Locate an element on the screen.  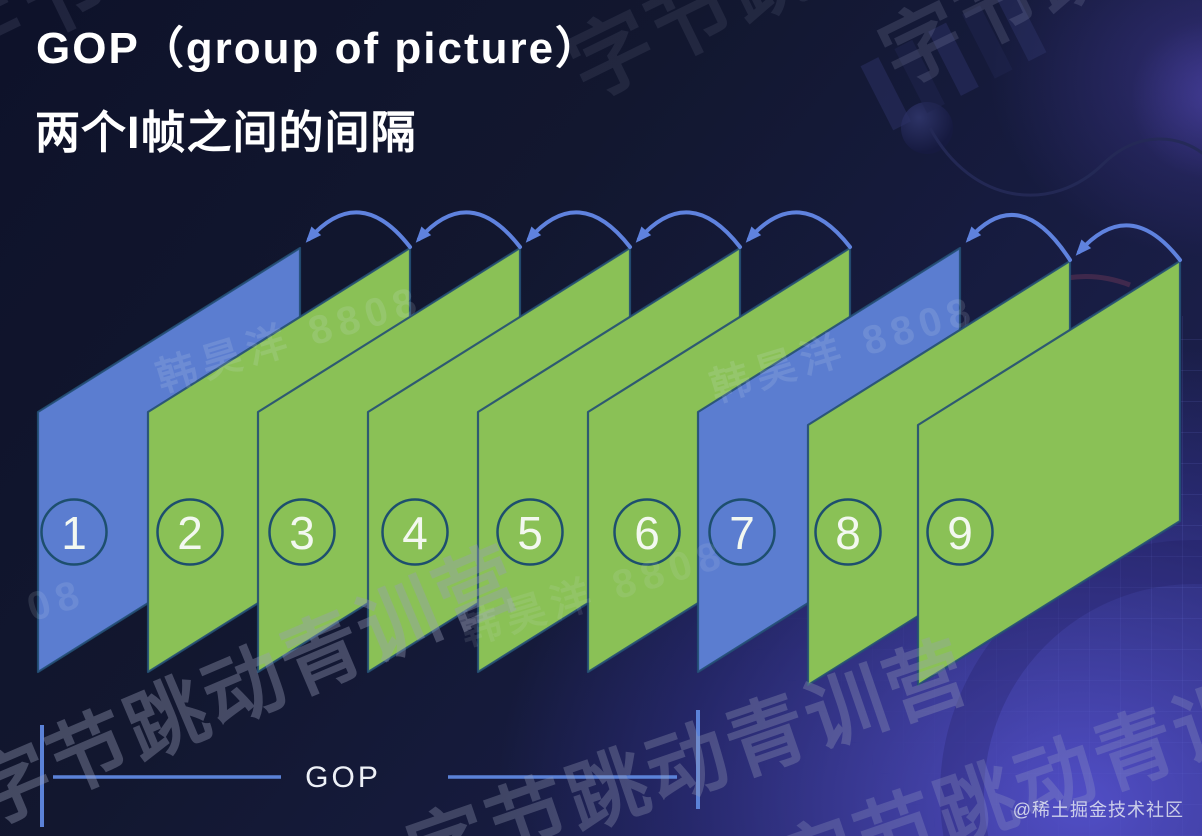
frame-9-pframe is located at coordinates (1049, 473).